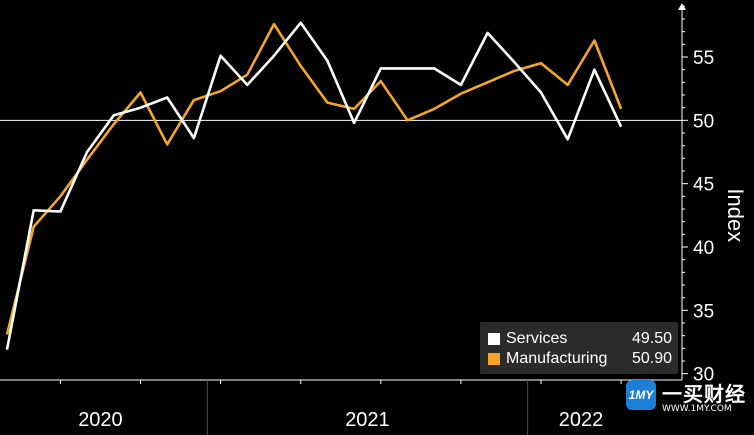  What do you see at coordinates (367, 420) in the screenshot?
I see `x-year-label: 2021` at bounding box center [367, 420].